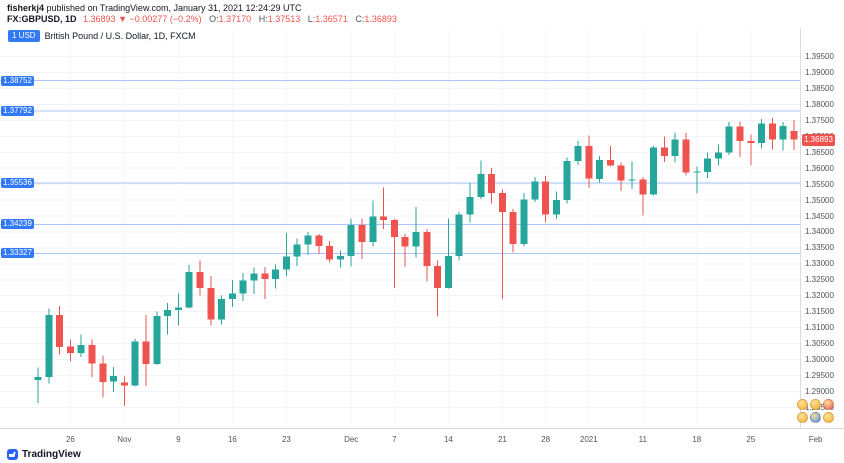  Describe the element at coordinates (24, 36) in the screenshot. I see `unit-badge: 1 USD` at that location.